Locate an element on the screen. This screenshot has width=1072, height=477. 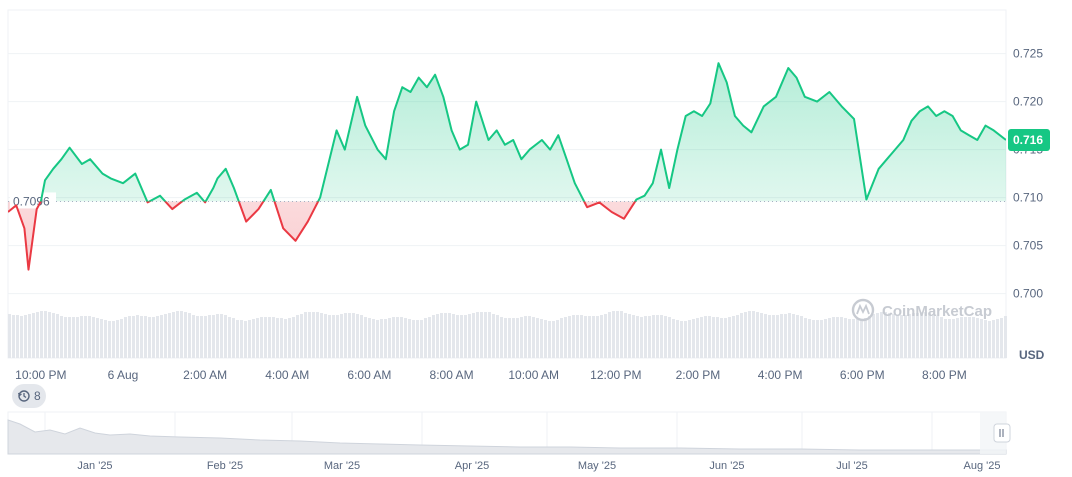
price-line-down is located at coordinates (322, 236).